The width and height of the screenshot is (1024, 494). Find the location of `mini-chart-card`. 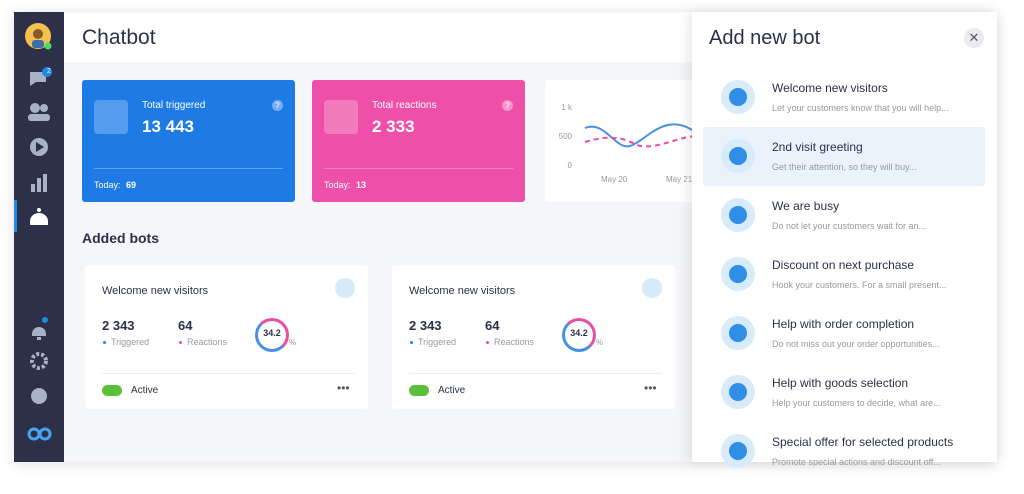

mini-chart-card is located at coordinates (620, 141).